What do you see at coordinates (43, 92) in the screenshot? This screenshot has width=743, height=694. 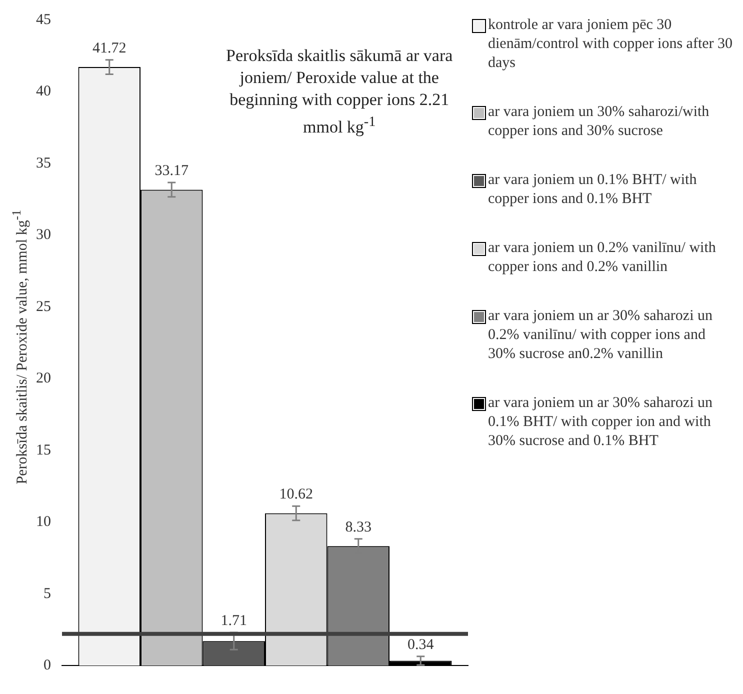 I see `y-tick-label: 40` at bounding box center [43, 92].